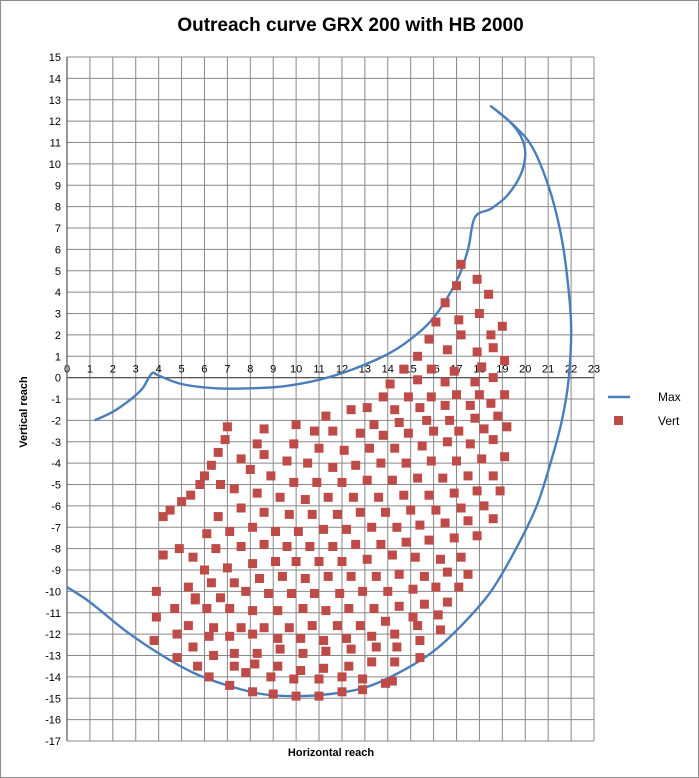 The width and height of the screenshot is (699, 778). Describe the element at coordinates (227, 370) in the screenshot. I see `x-tick-label: 7` at that location.